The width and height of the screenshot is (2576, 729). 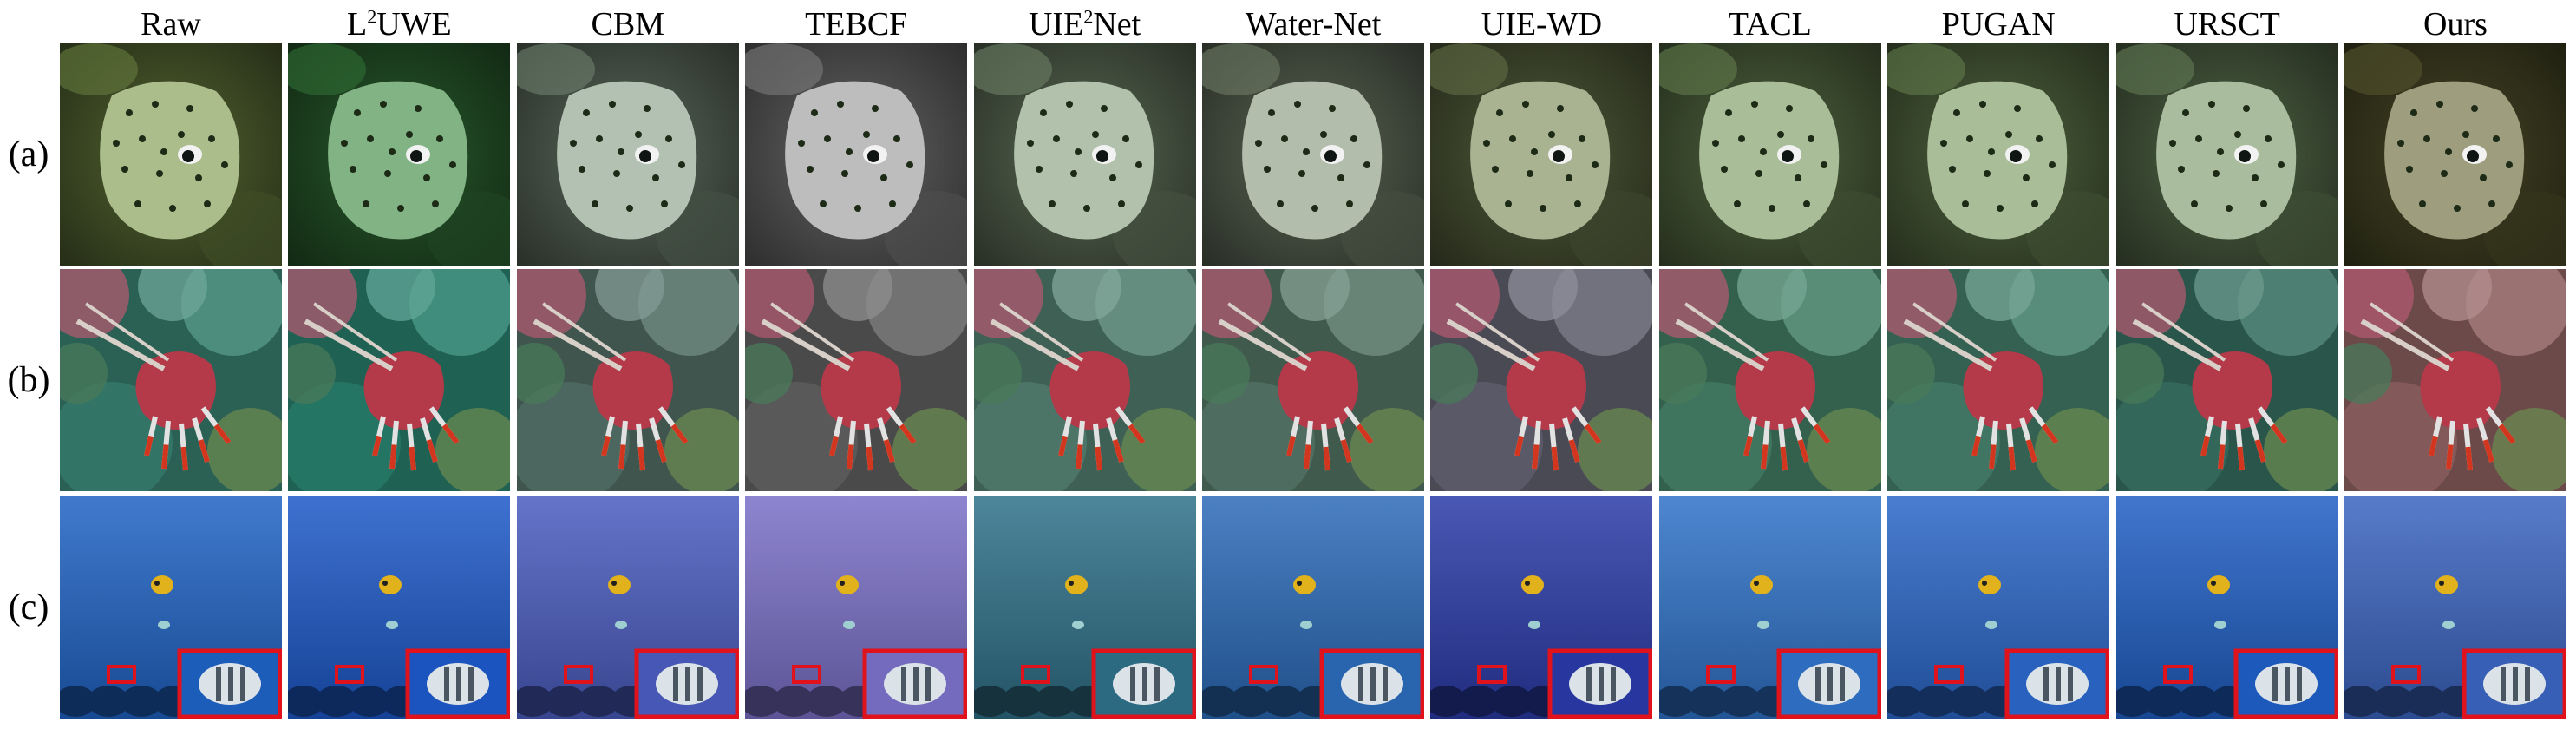 I want to click on image-ours-row-b, so click(x=2455, y=380).